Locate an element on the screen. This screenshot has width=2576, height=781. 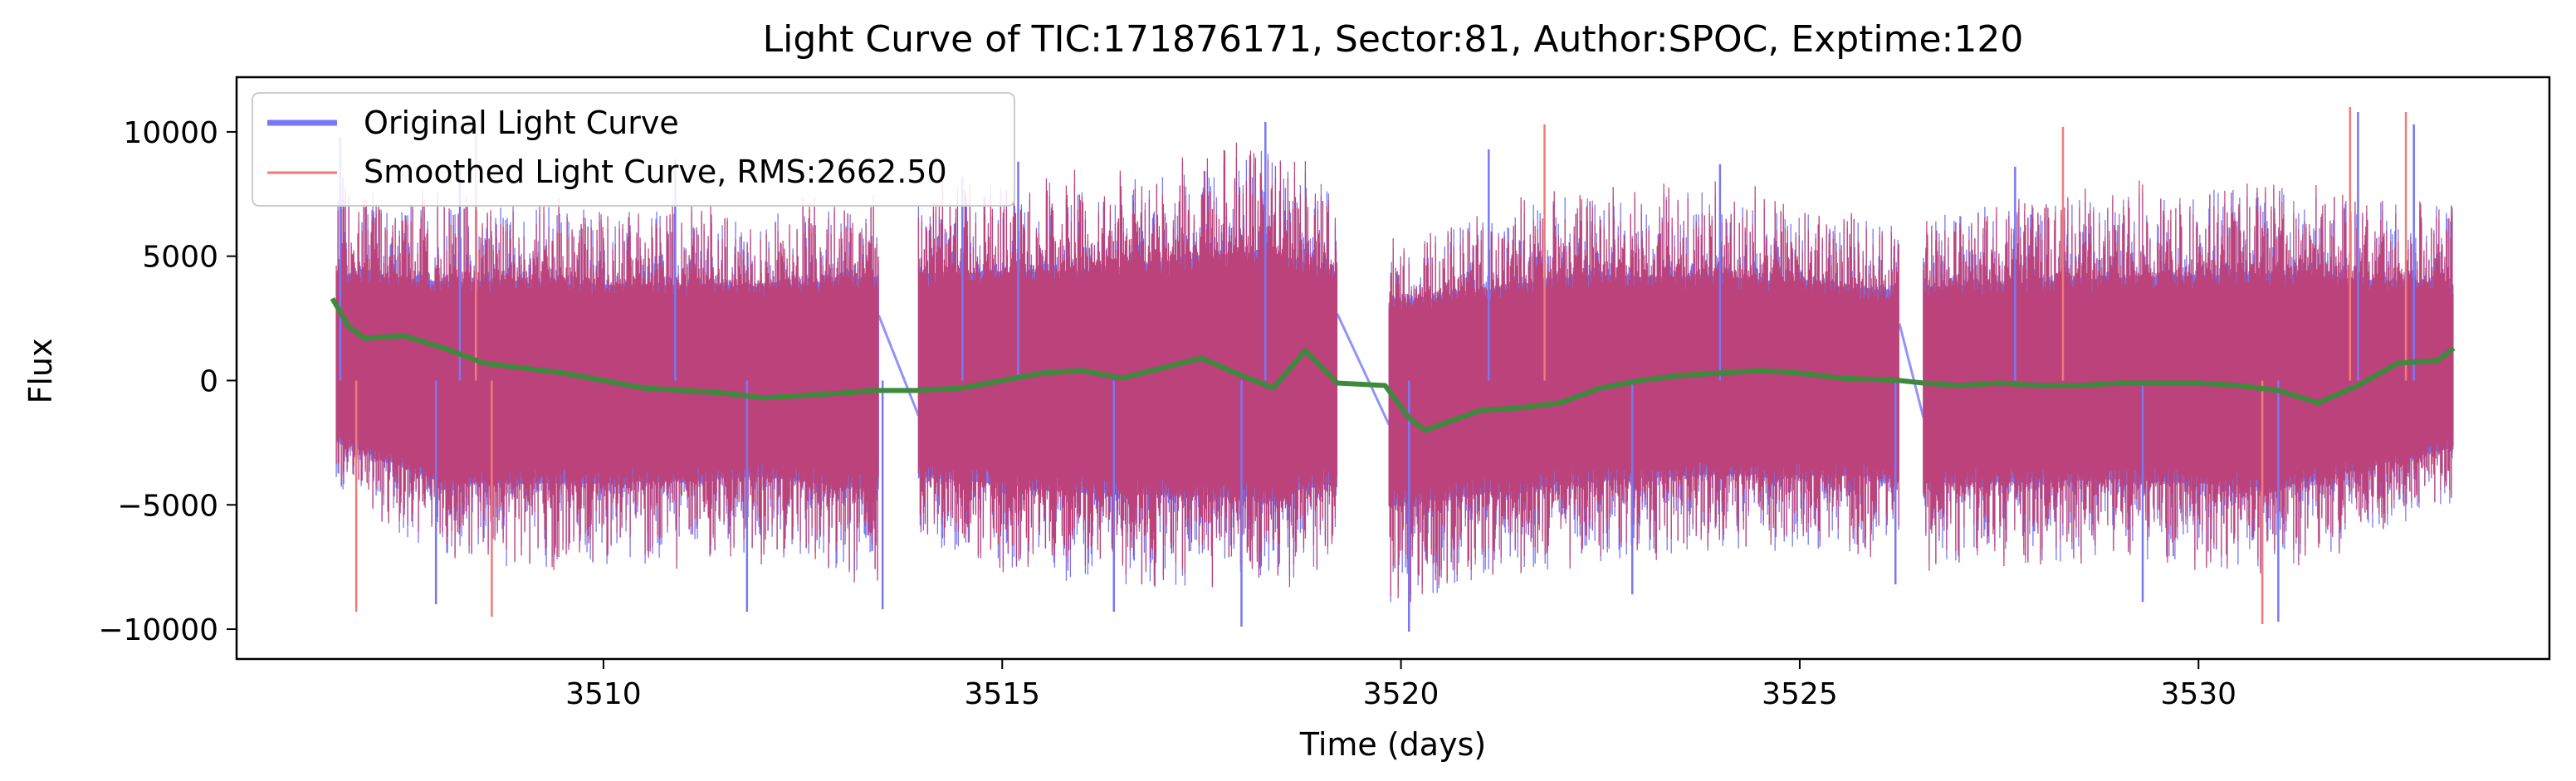
x-tick-label-3515: 3515 is located at coordinates (1002, 694).